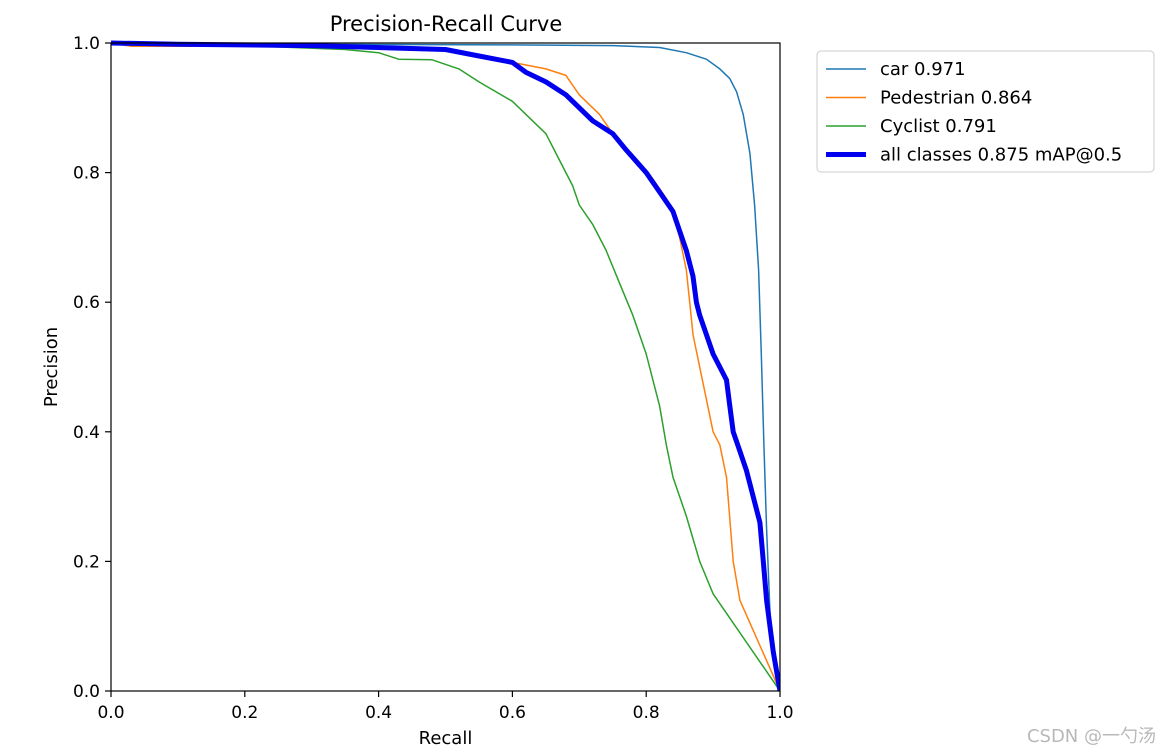  I want to click on x-tick-label: 0.6, so click(512, 713).